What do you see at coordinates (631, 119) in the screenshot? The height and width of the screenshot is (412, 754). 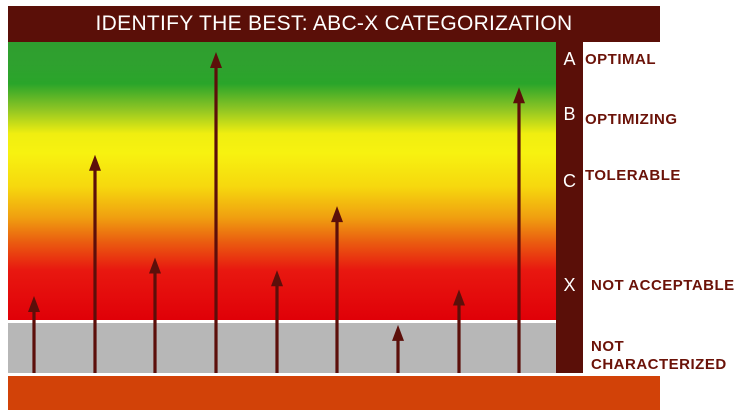 I see `label-optimizing: OPTIMIZING` at bounding box center [631, 119].